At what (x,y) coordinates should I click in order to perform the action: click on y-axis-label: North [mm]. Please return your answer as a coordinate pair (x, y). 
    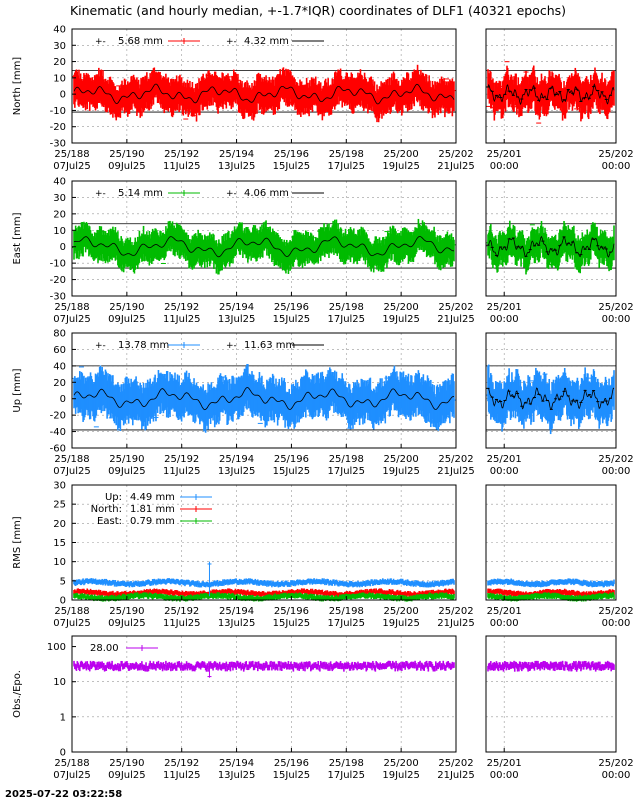
    Looking at the image, I should click on (17, 86).